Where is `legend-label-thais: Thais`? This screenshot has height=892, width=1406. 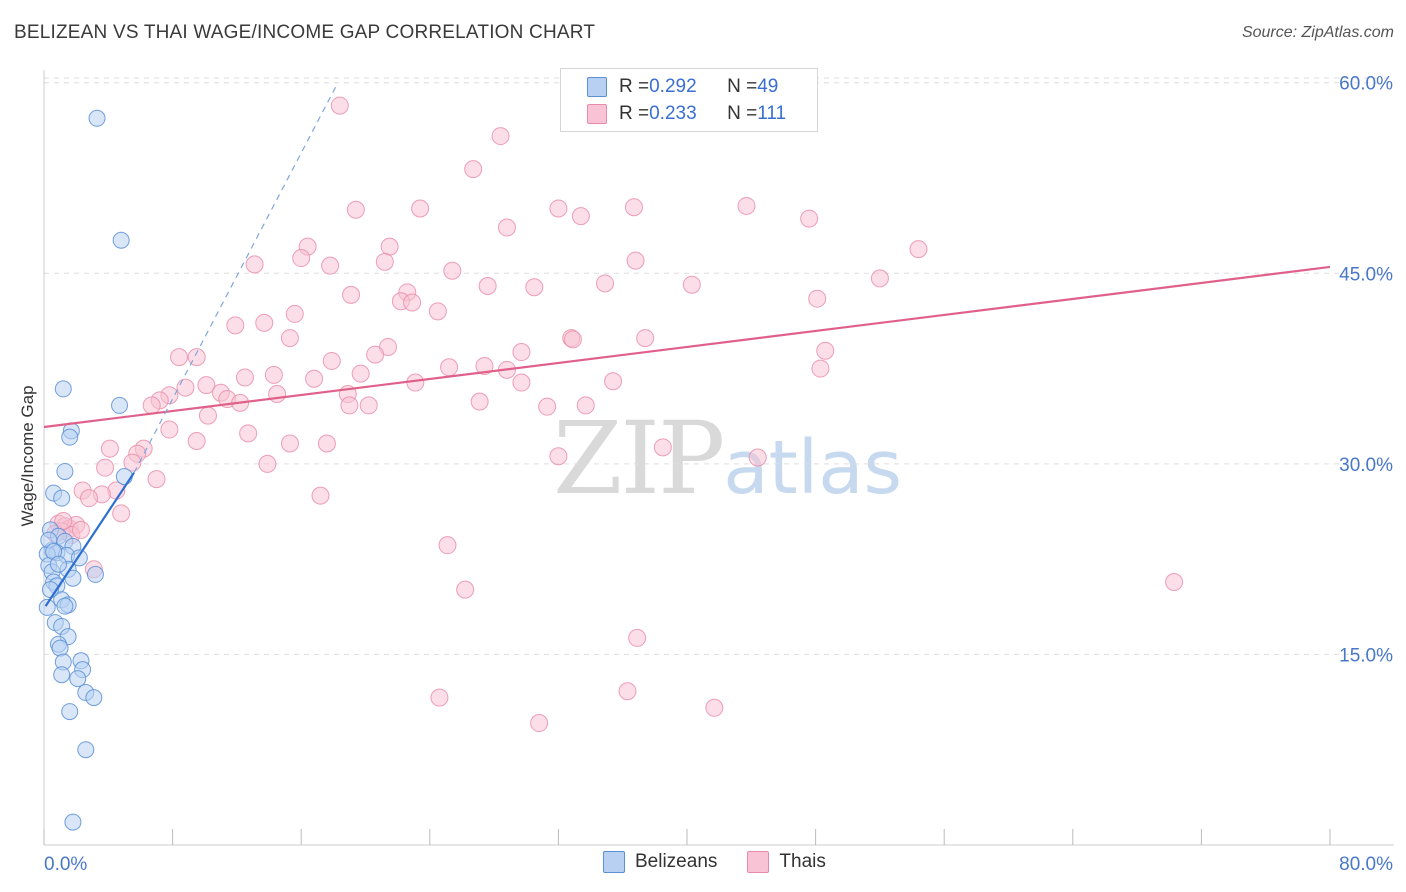
legend-label-thais: Thais is located at coordinates (802, 861).